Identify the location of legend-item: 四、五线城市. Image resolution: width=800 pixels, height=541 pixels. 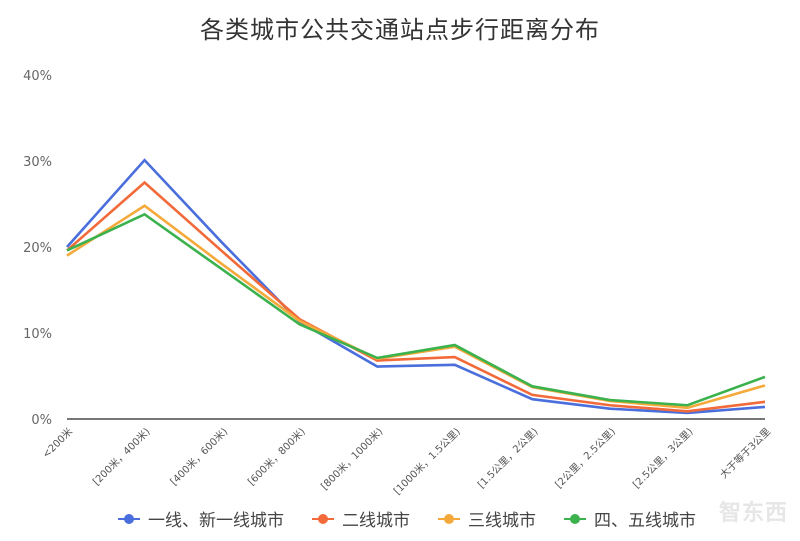
(630, 518).